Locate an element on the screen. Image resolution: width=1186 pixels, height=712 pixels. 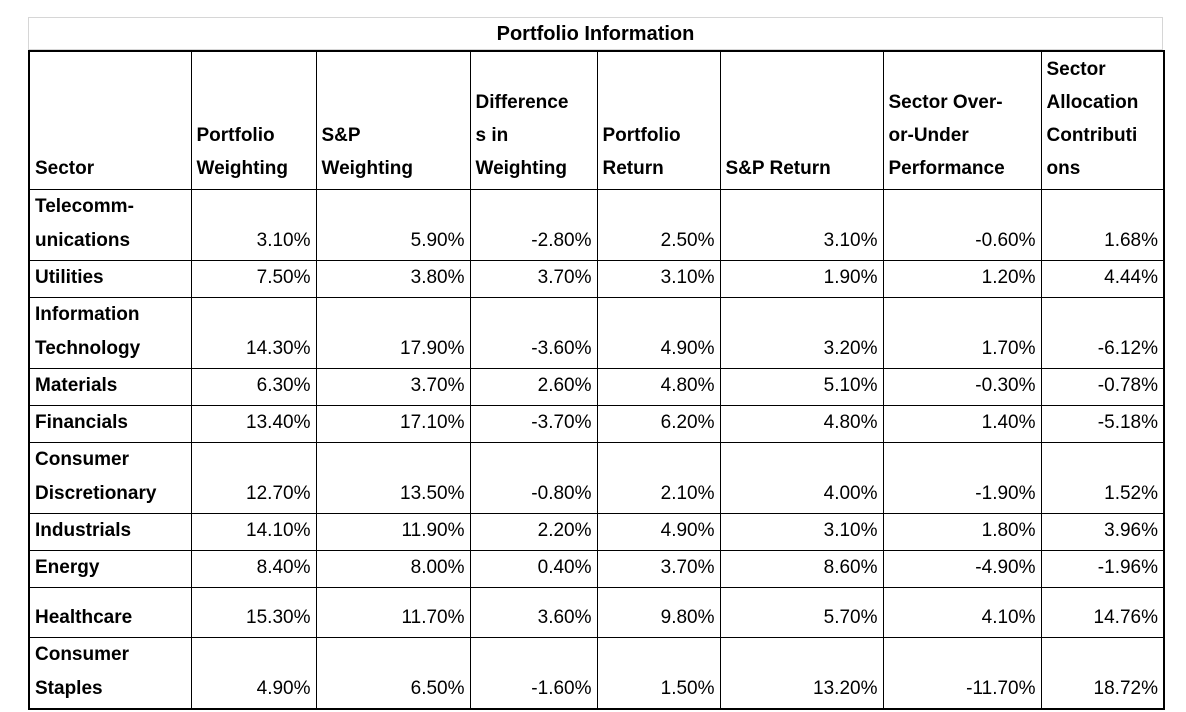
value-cell: 1.20% is located at coordinates (962, 278).